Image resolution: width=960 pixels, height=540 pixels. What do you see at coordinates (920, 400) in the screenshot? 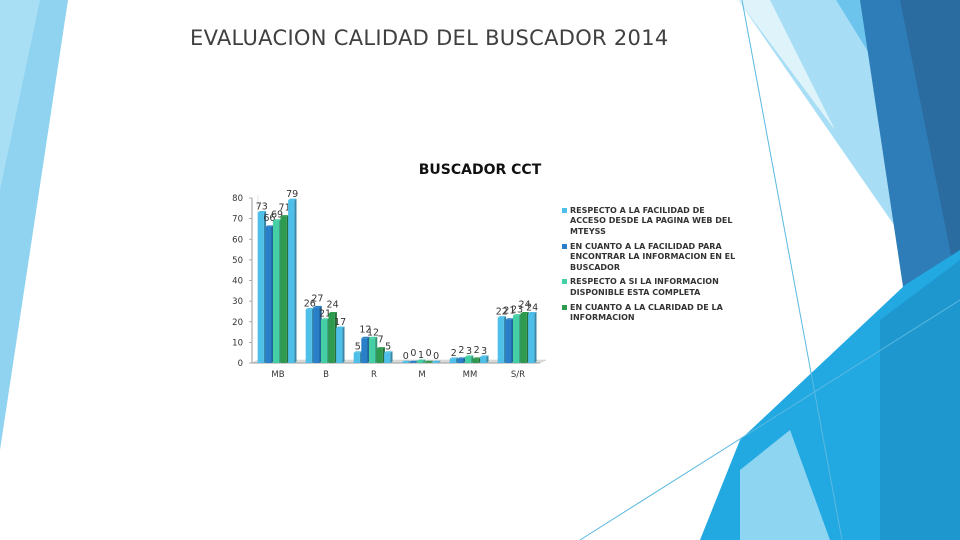
I see `bottom-right-dark-panel` at bounding box center [920, 400].